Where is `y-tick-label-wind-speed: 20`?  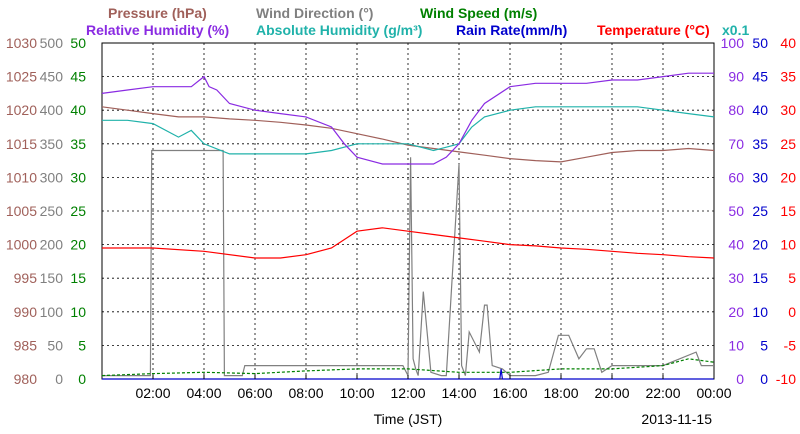 y-tick-label-wind-speed: 20 is located at coordinates (78, 245).